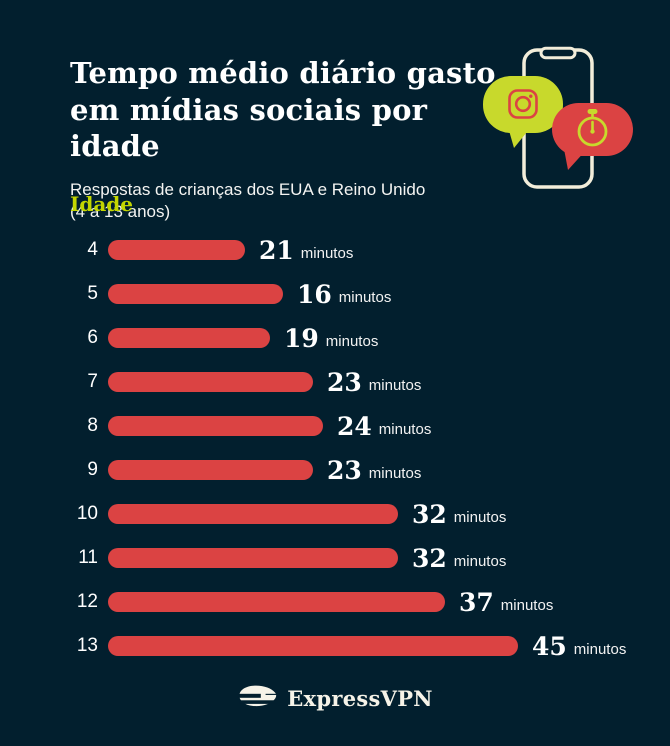  I want to click on age-label: 9, so click(92, 469).